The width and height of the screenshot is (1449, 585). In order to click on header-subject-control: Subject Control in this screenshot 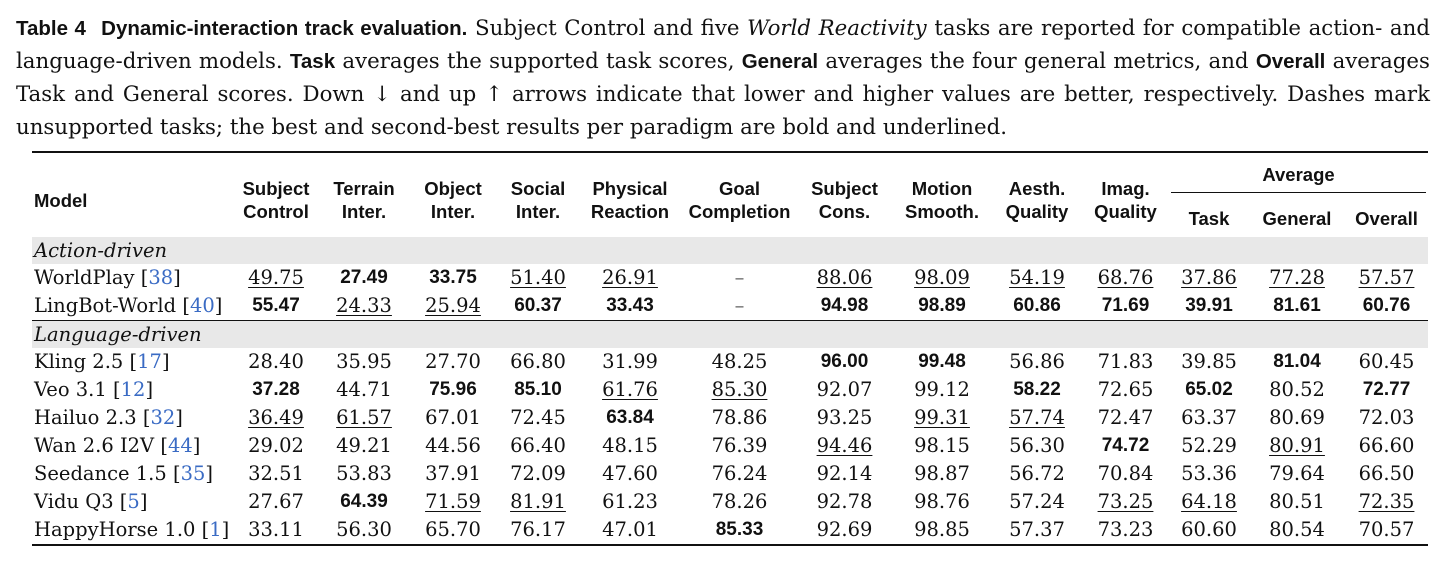, I will do `click(276, 200)`.